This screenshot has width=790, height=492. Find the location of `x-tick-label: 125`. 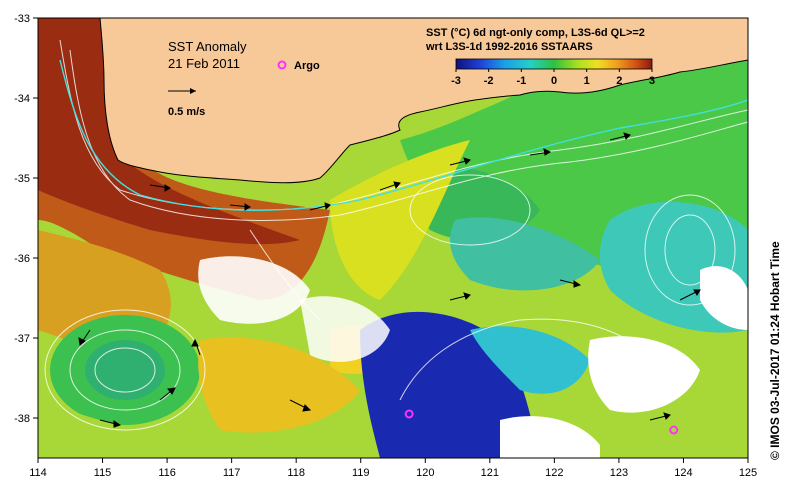

x-tick-label: 125 is located at coordinates (748, 473).